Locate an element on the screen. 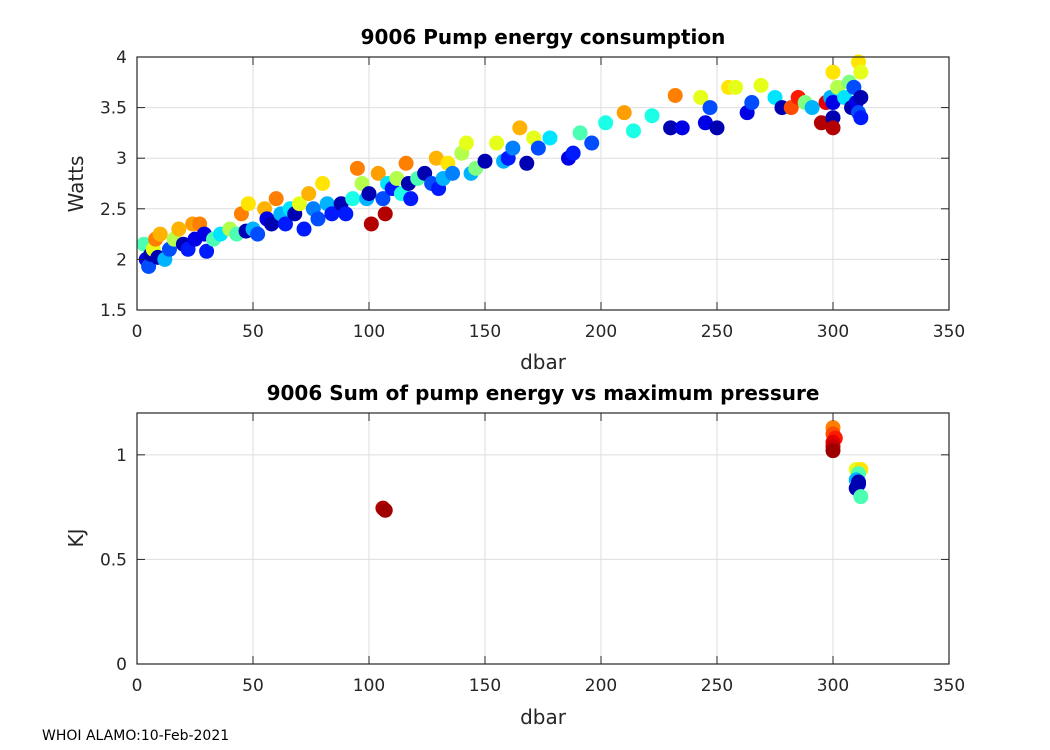  top-x-tick-label: 100 is located at coordinates (369, 332).